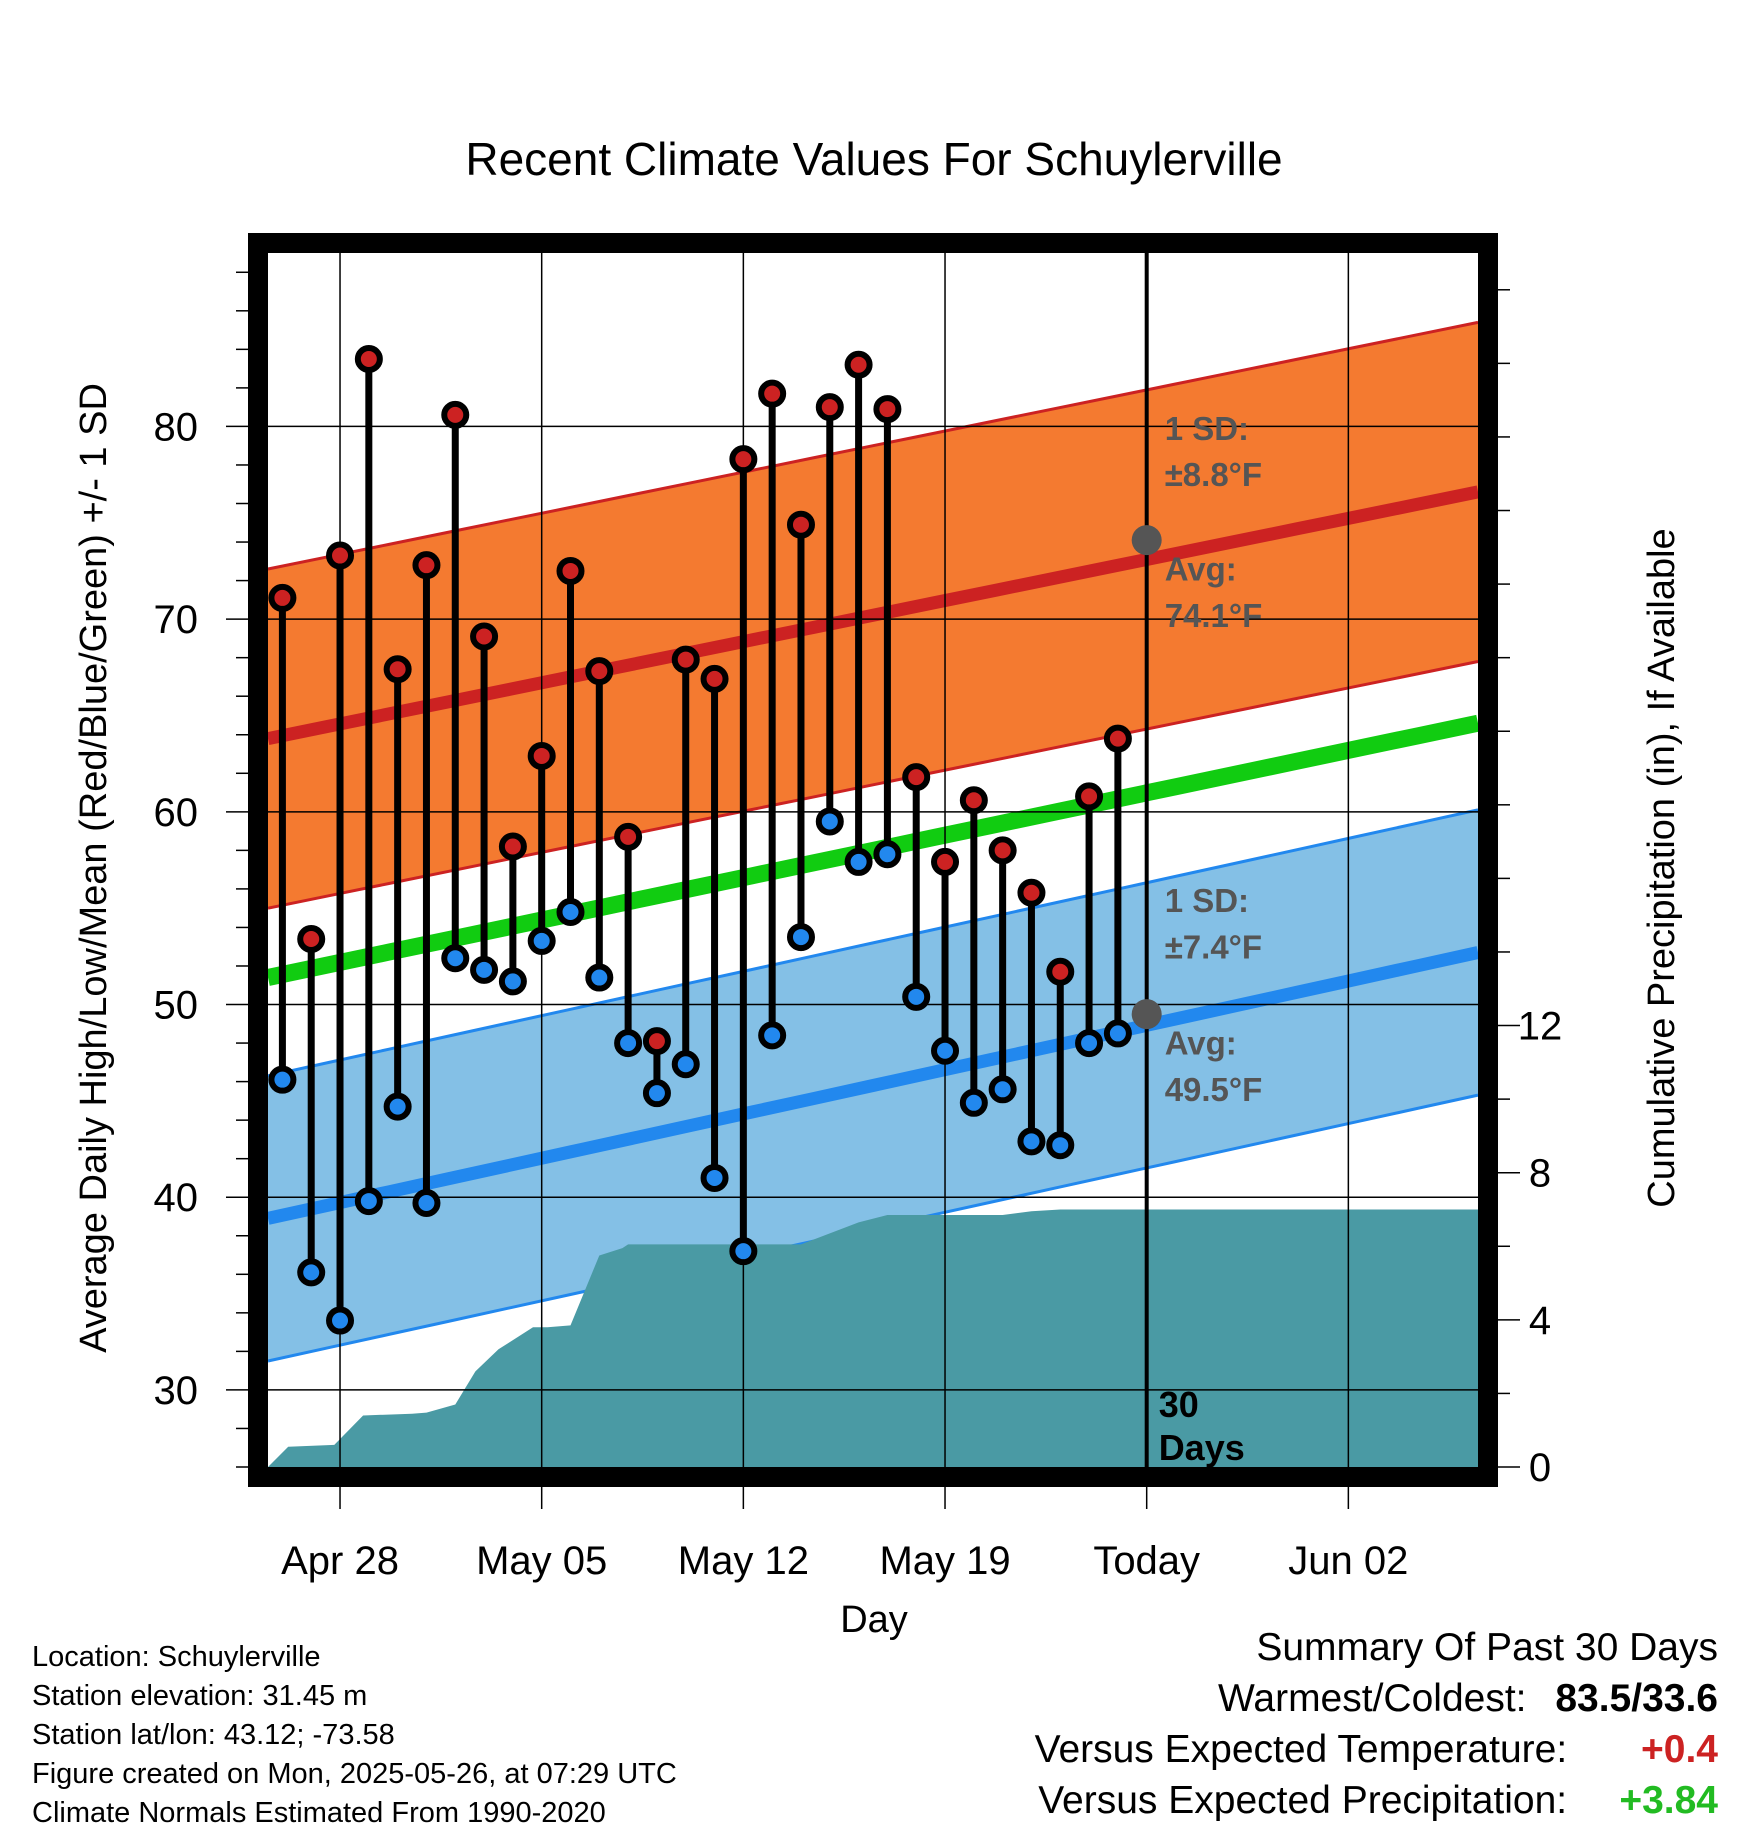 The height and width of the screenshot is (1833, 1748). I want to click on mean-average-line, so click(873, 850).